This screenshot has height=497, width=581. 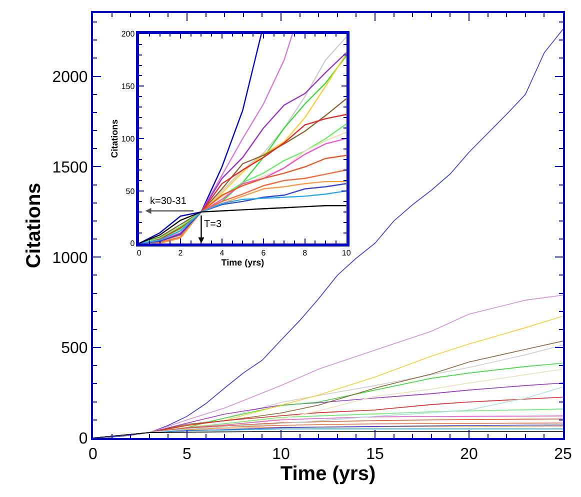 I want to click on x-tick-label: 0, so click(x=139, y=253).